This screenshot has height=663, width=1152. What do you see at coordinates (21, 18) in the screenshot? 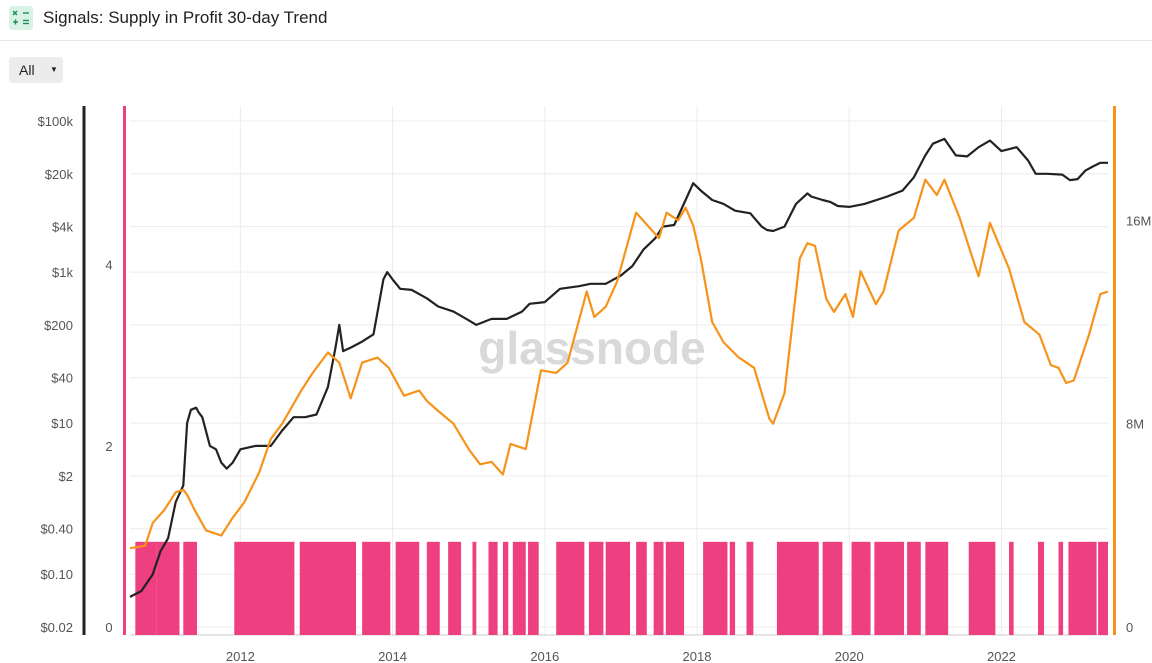
I see `calculator-icon` at bounding box center [21, 18].